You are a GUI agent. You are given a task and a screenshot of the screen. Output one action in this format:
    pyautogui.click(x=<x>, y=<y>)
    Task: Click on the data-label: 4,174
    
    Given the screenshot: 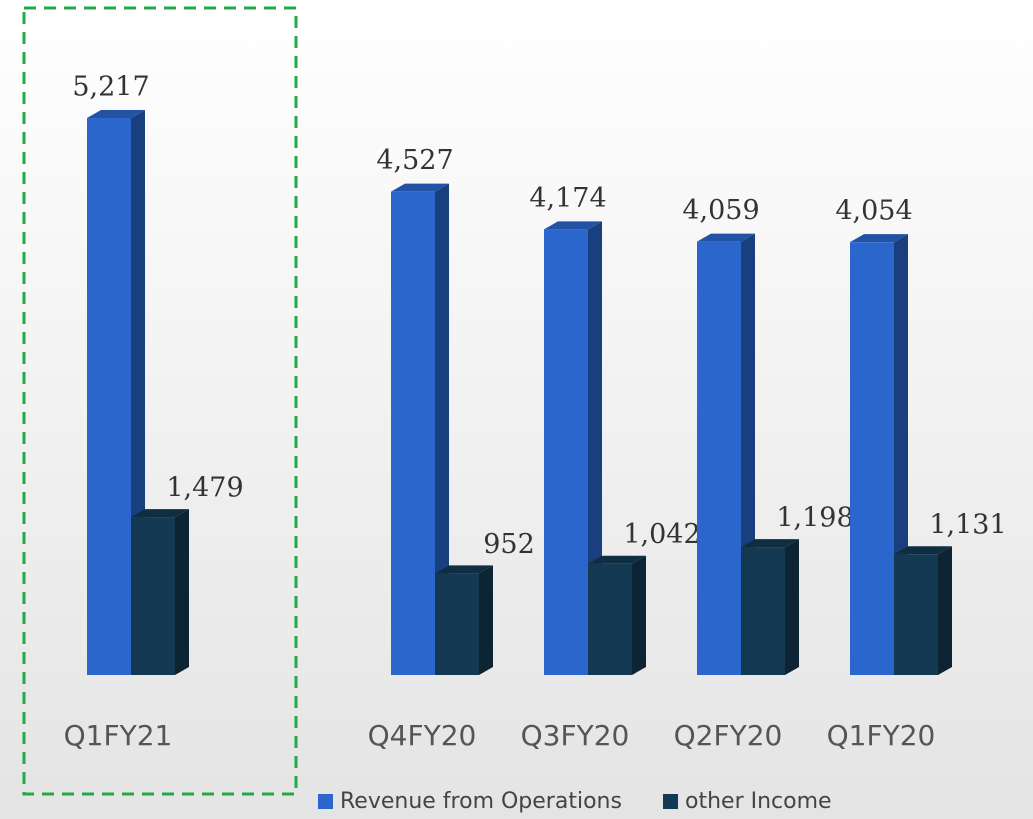 What is the action you would take?
    pyautogui.click(x=567, y=198)
    